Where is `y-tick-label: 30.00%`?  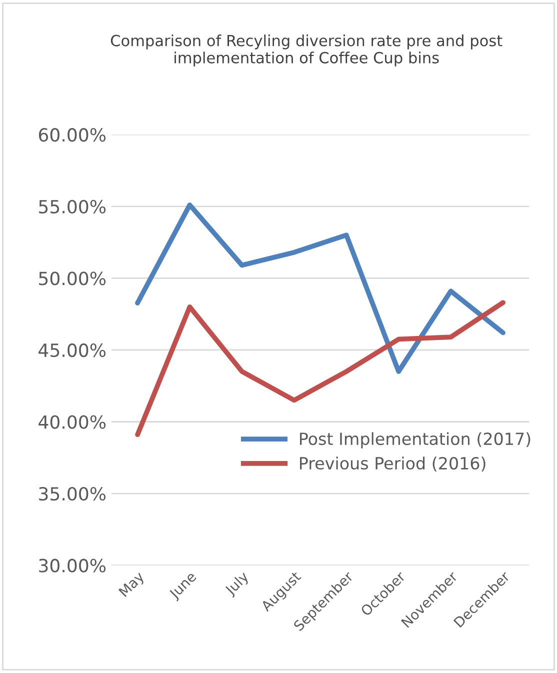 y-tick-label: 30.00% is located at coordinates (72, 565).